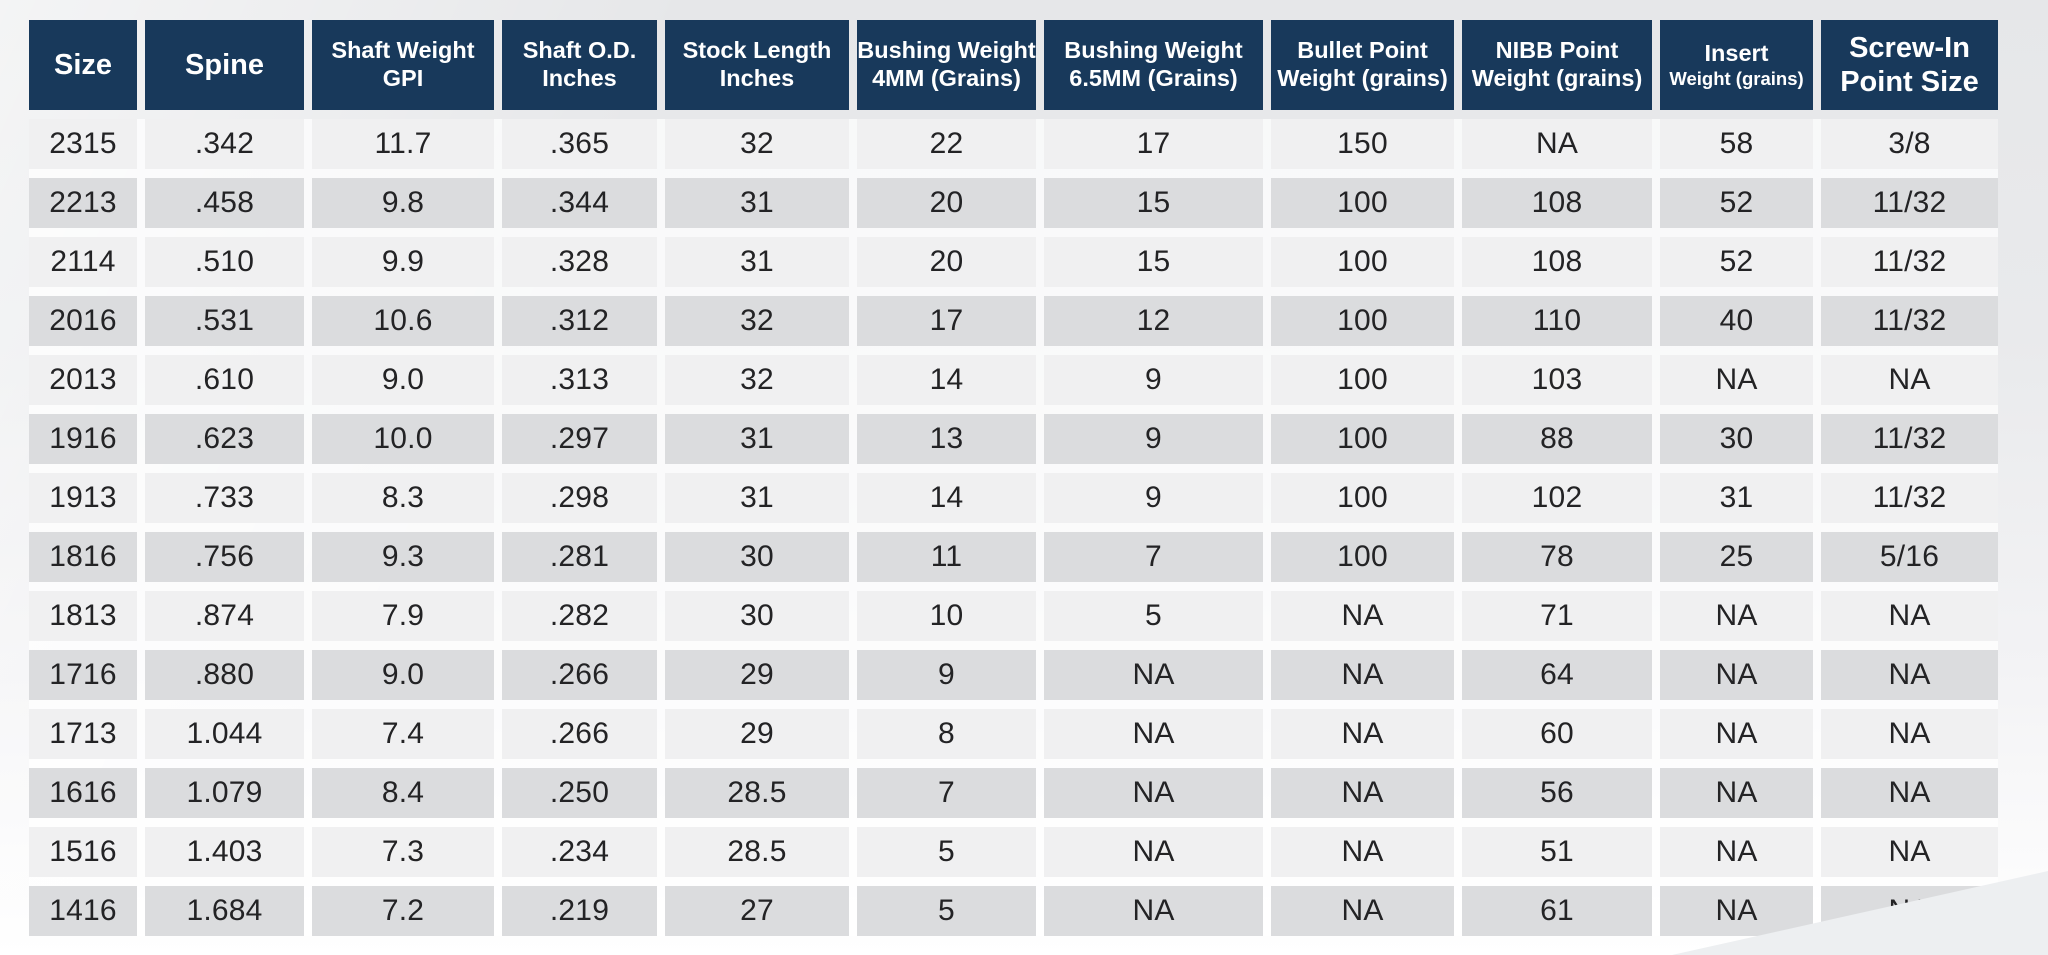 The image size is (2048, 955). I want to click on table-row: 1516 1.403 7.3.234 28.5 5 NA NA 51 NA NA, so click(1013, 852).